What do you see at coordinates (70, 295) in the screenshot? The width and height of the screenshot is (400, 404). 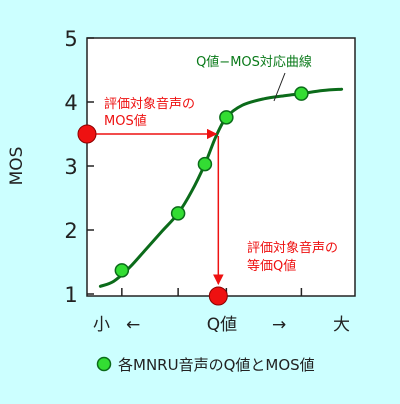 I see `y-tick-label: 1` at bounding box center [70, 295].